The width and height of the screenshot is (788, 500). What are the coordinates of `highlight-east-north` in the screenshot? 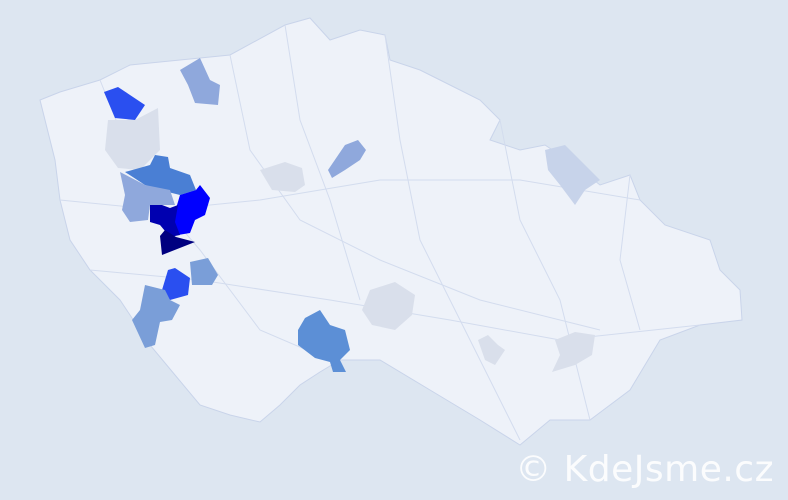 It's located at (572, 175).